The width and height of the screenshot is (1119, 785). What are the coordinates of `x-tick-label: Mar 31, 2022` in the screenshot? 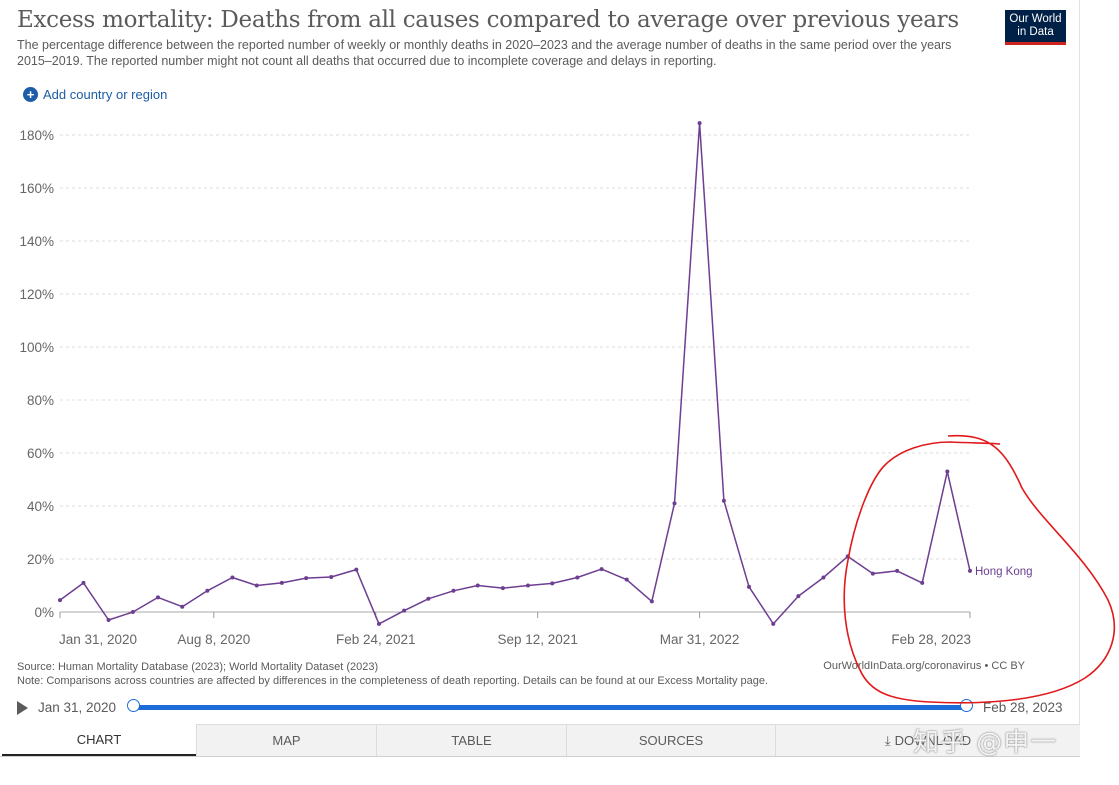 It's located at (700, 639).